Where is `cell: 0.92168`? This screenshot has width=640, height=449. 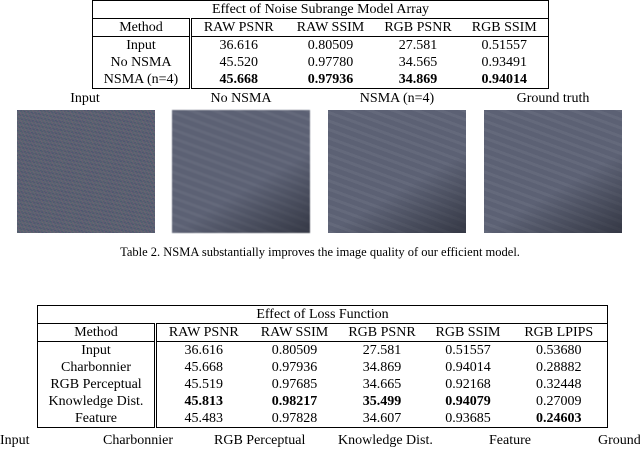 cell: 0.92168 is located at coordinates (468, 384).